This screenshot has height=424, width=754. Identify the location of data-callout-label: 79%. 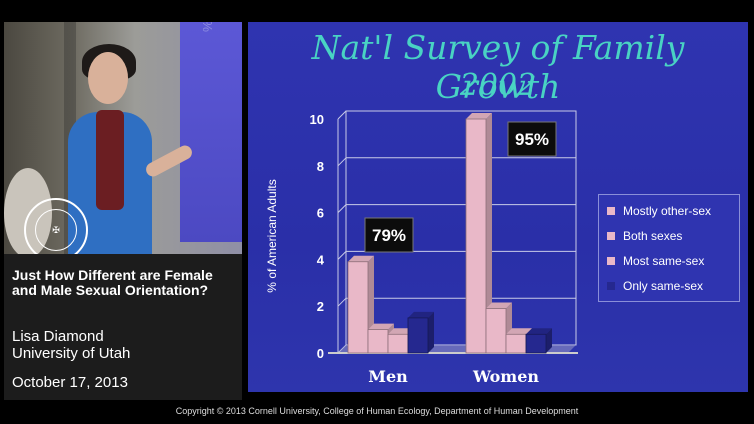
(389, 235).